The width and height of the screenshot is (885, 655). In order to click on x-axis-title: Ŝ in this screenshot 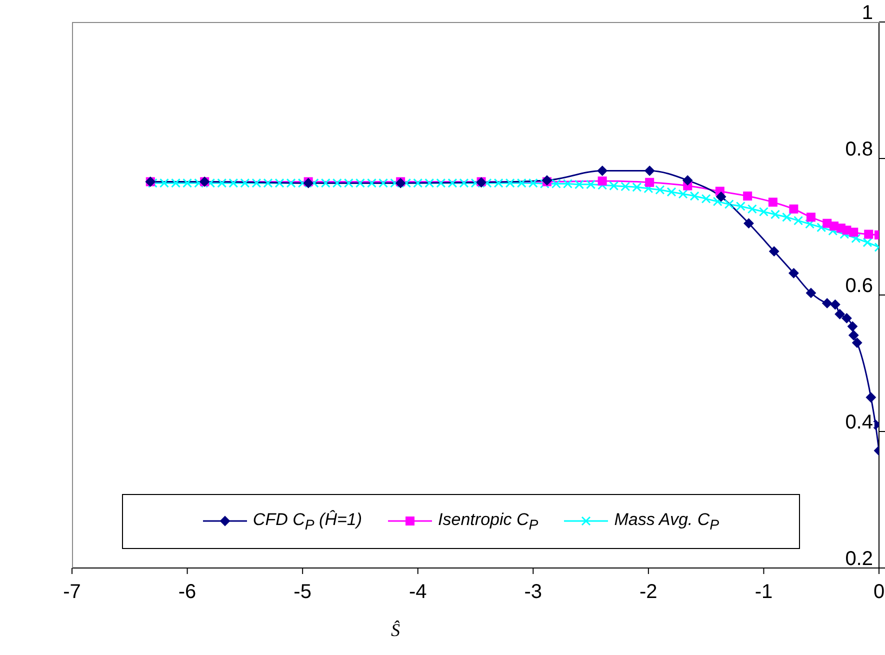, I will do `click(395, 630)`.